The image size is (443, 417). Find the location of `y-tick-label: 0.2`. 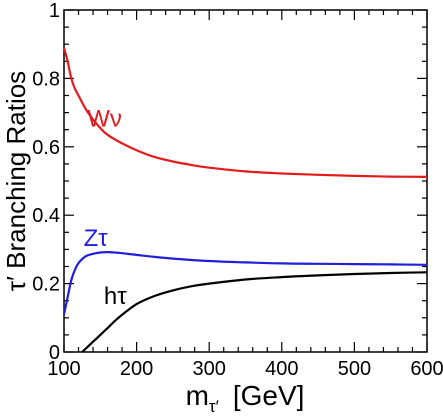

y-tick-label: 0.2 is located at coordinates (46, 285).